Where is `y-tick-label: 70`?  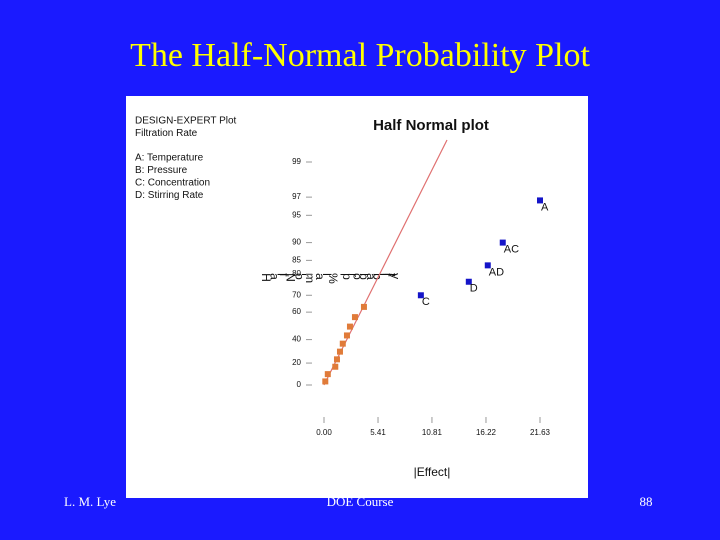 y-tick-label: 70 is located at coordinates (296, 294).